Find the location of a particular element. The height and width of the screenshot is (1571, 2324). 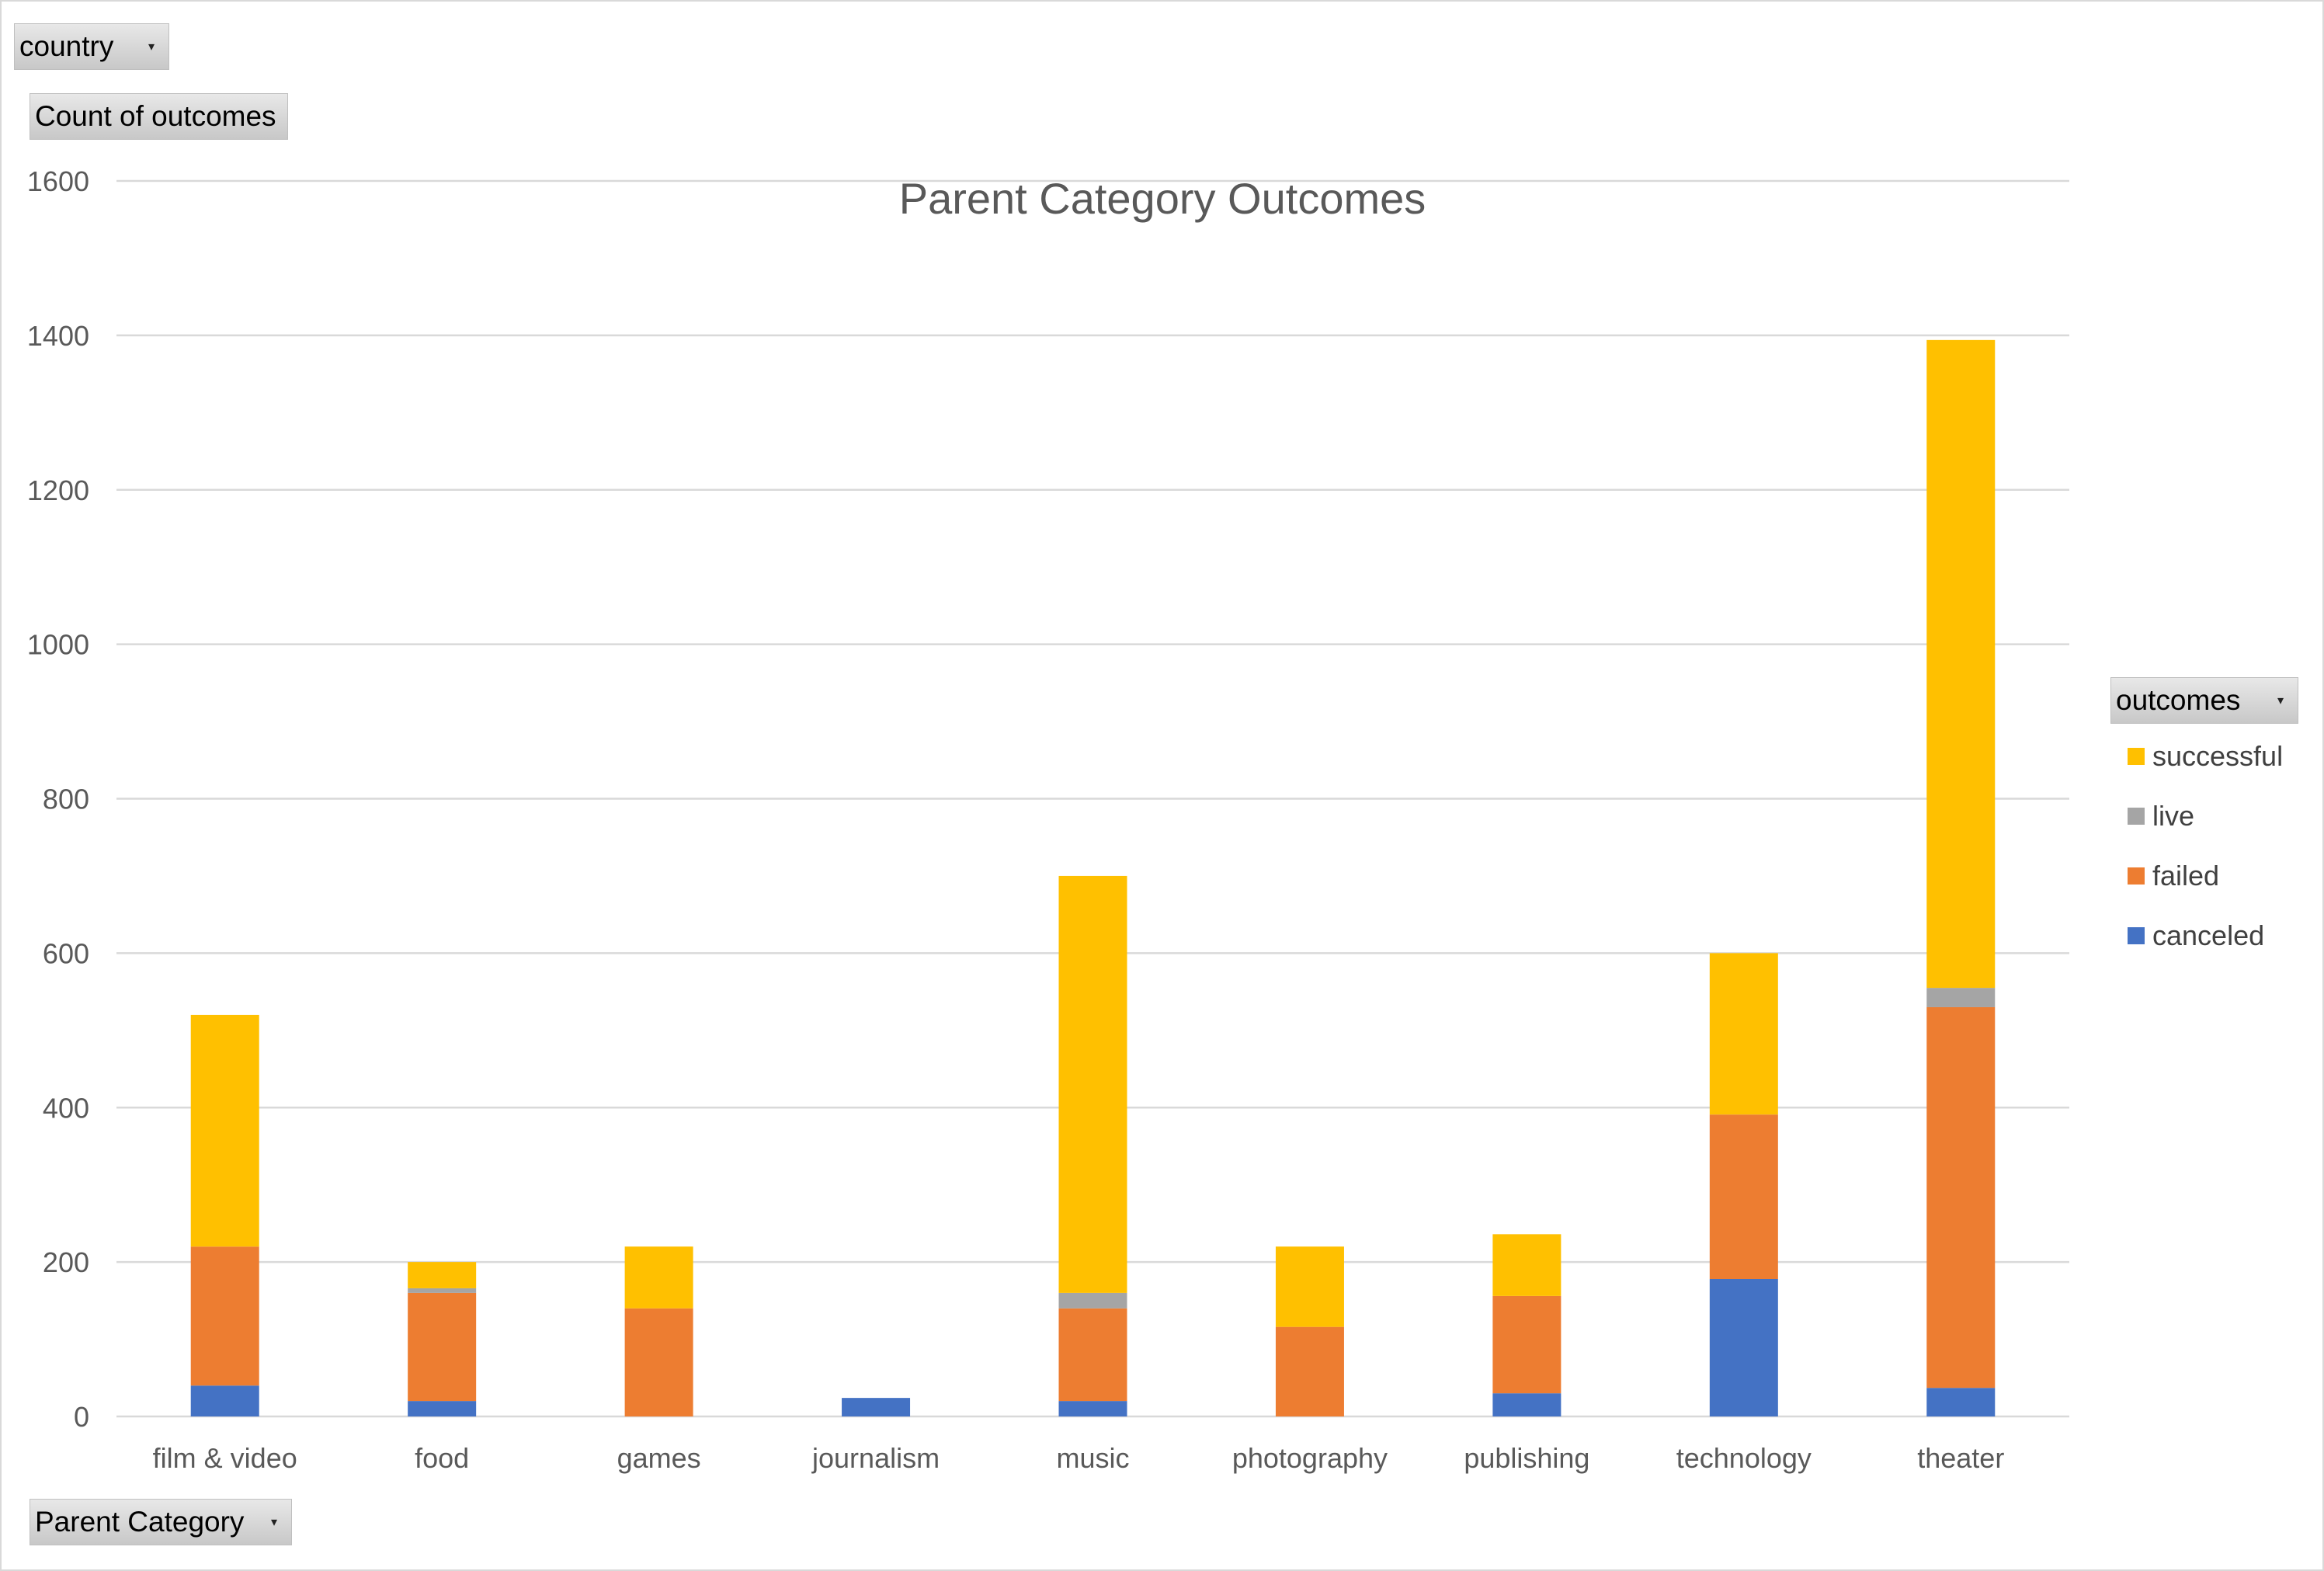

x-tick-label: photography is located at coordinates (1310, 1458).